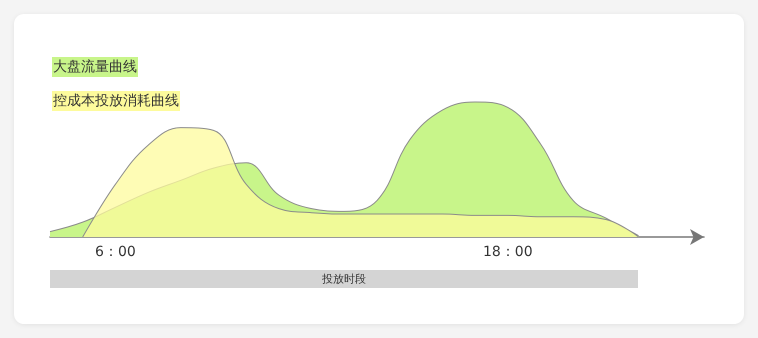  What do you see at coordinates (343, 279) in the screenshot?
I see `text: 投放时段` at bounding box center [343, 279].